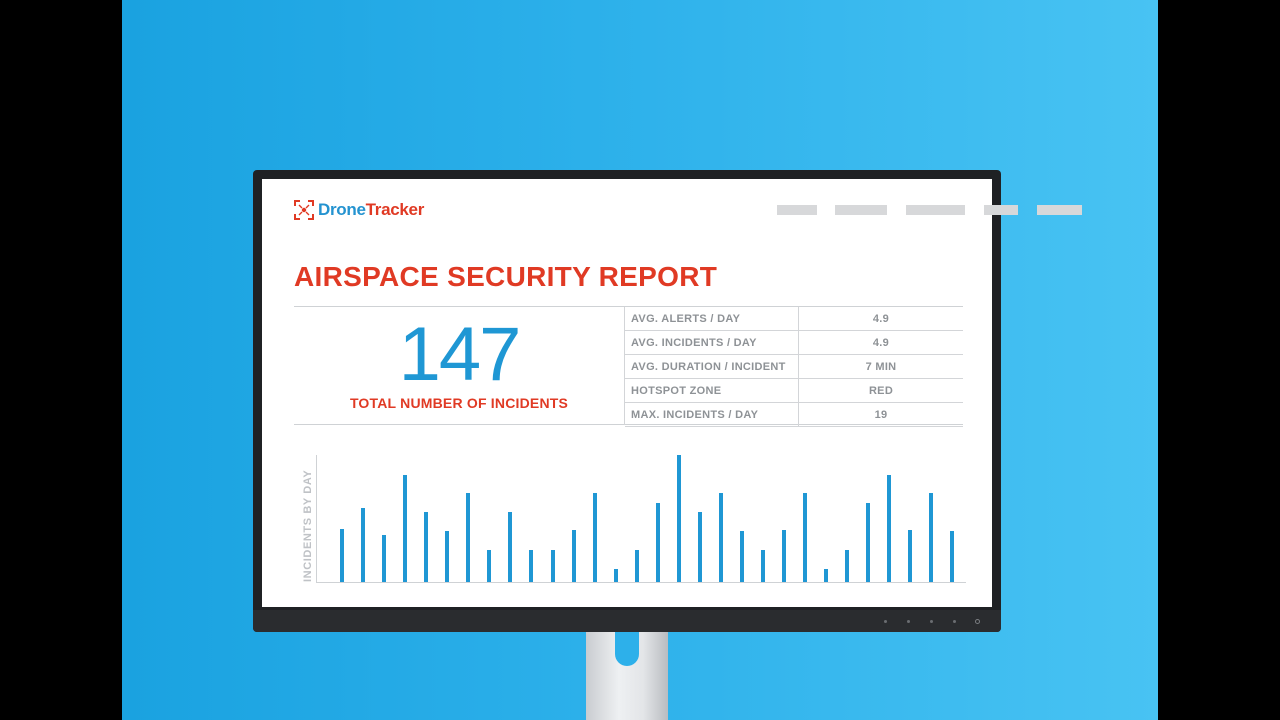  I want to click on stat-label: AVG. ALERTS / DAY, so click(686, 319).